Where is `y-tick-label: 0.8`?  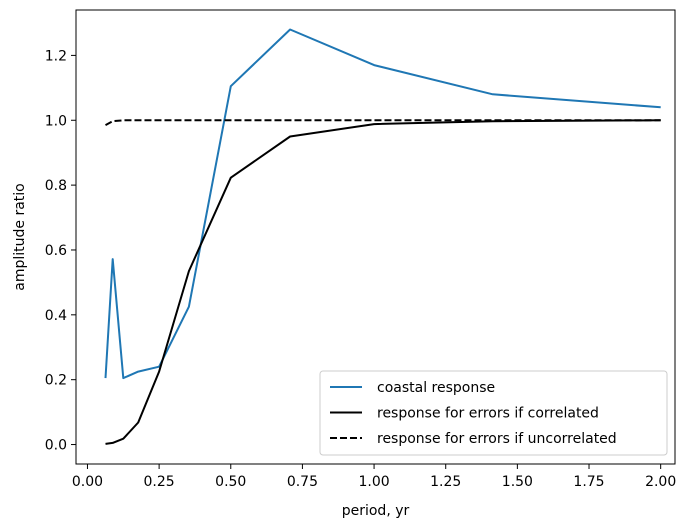 y-tick-label: 0.8 is located at coordinates (56, 186).